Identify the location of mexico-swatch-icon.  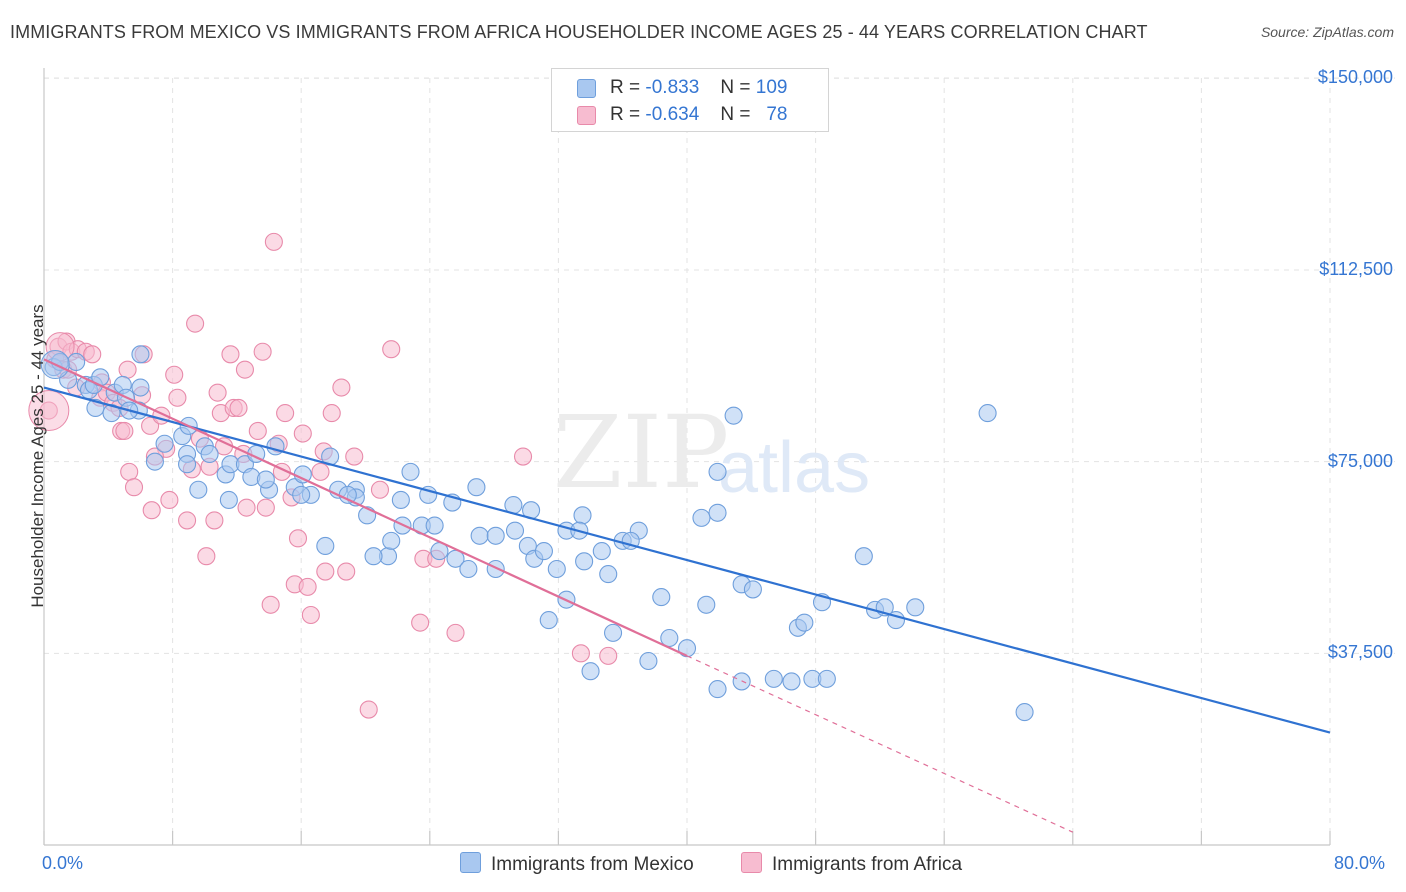
(586, 88).